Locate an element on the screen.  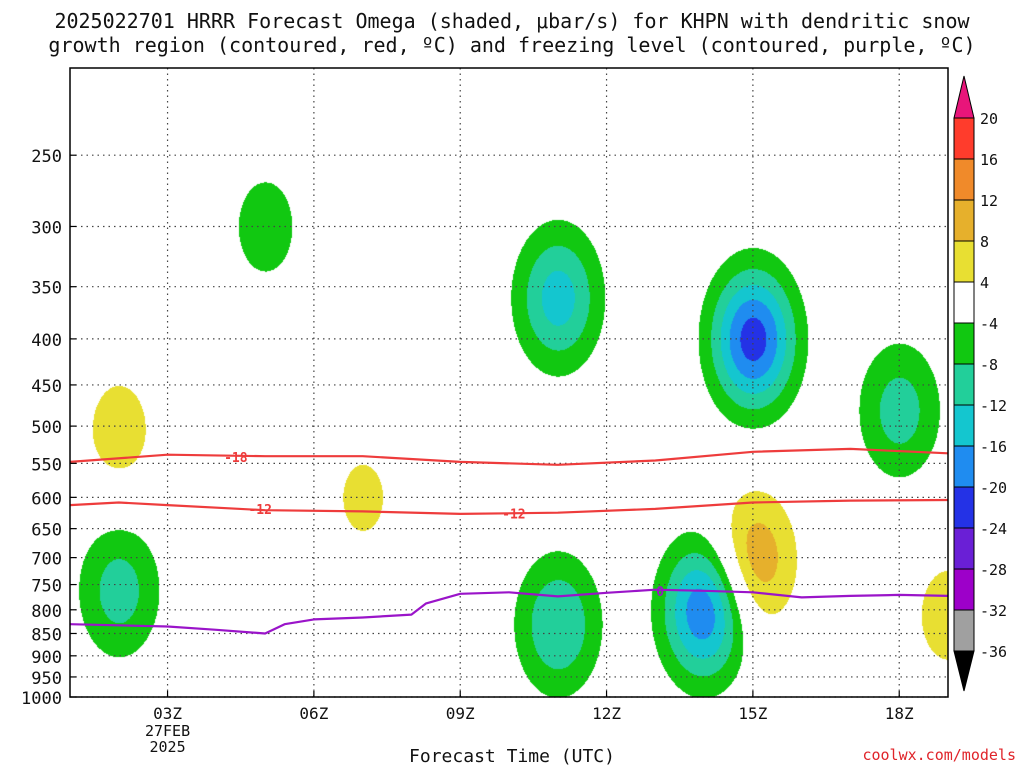
colorbar-label: -4 is located at coordinates (989, 324).